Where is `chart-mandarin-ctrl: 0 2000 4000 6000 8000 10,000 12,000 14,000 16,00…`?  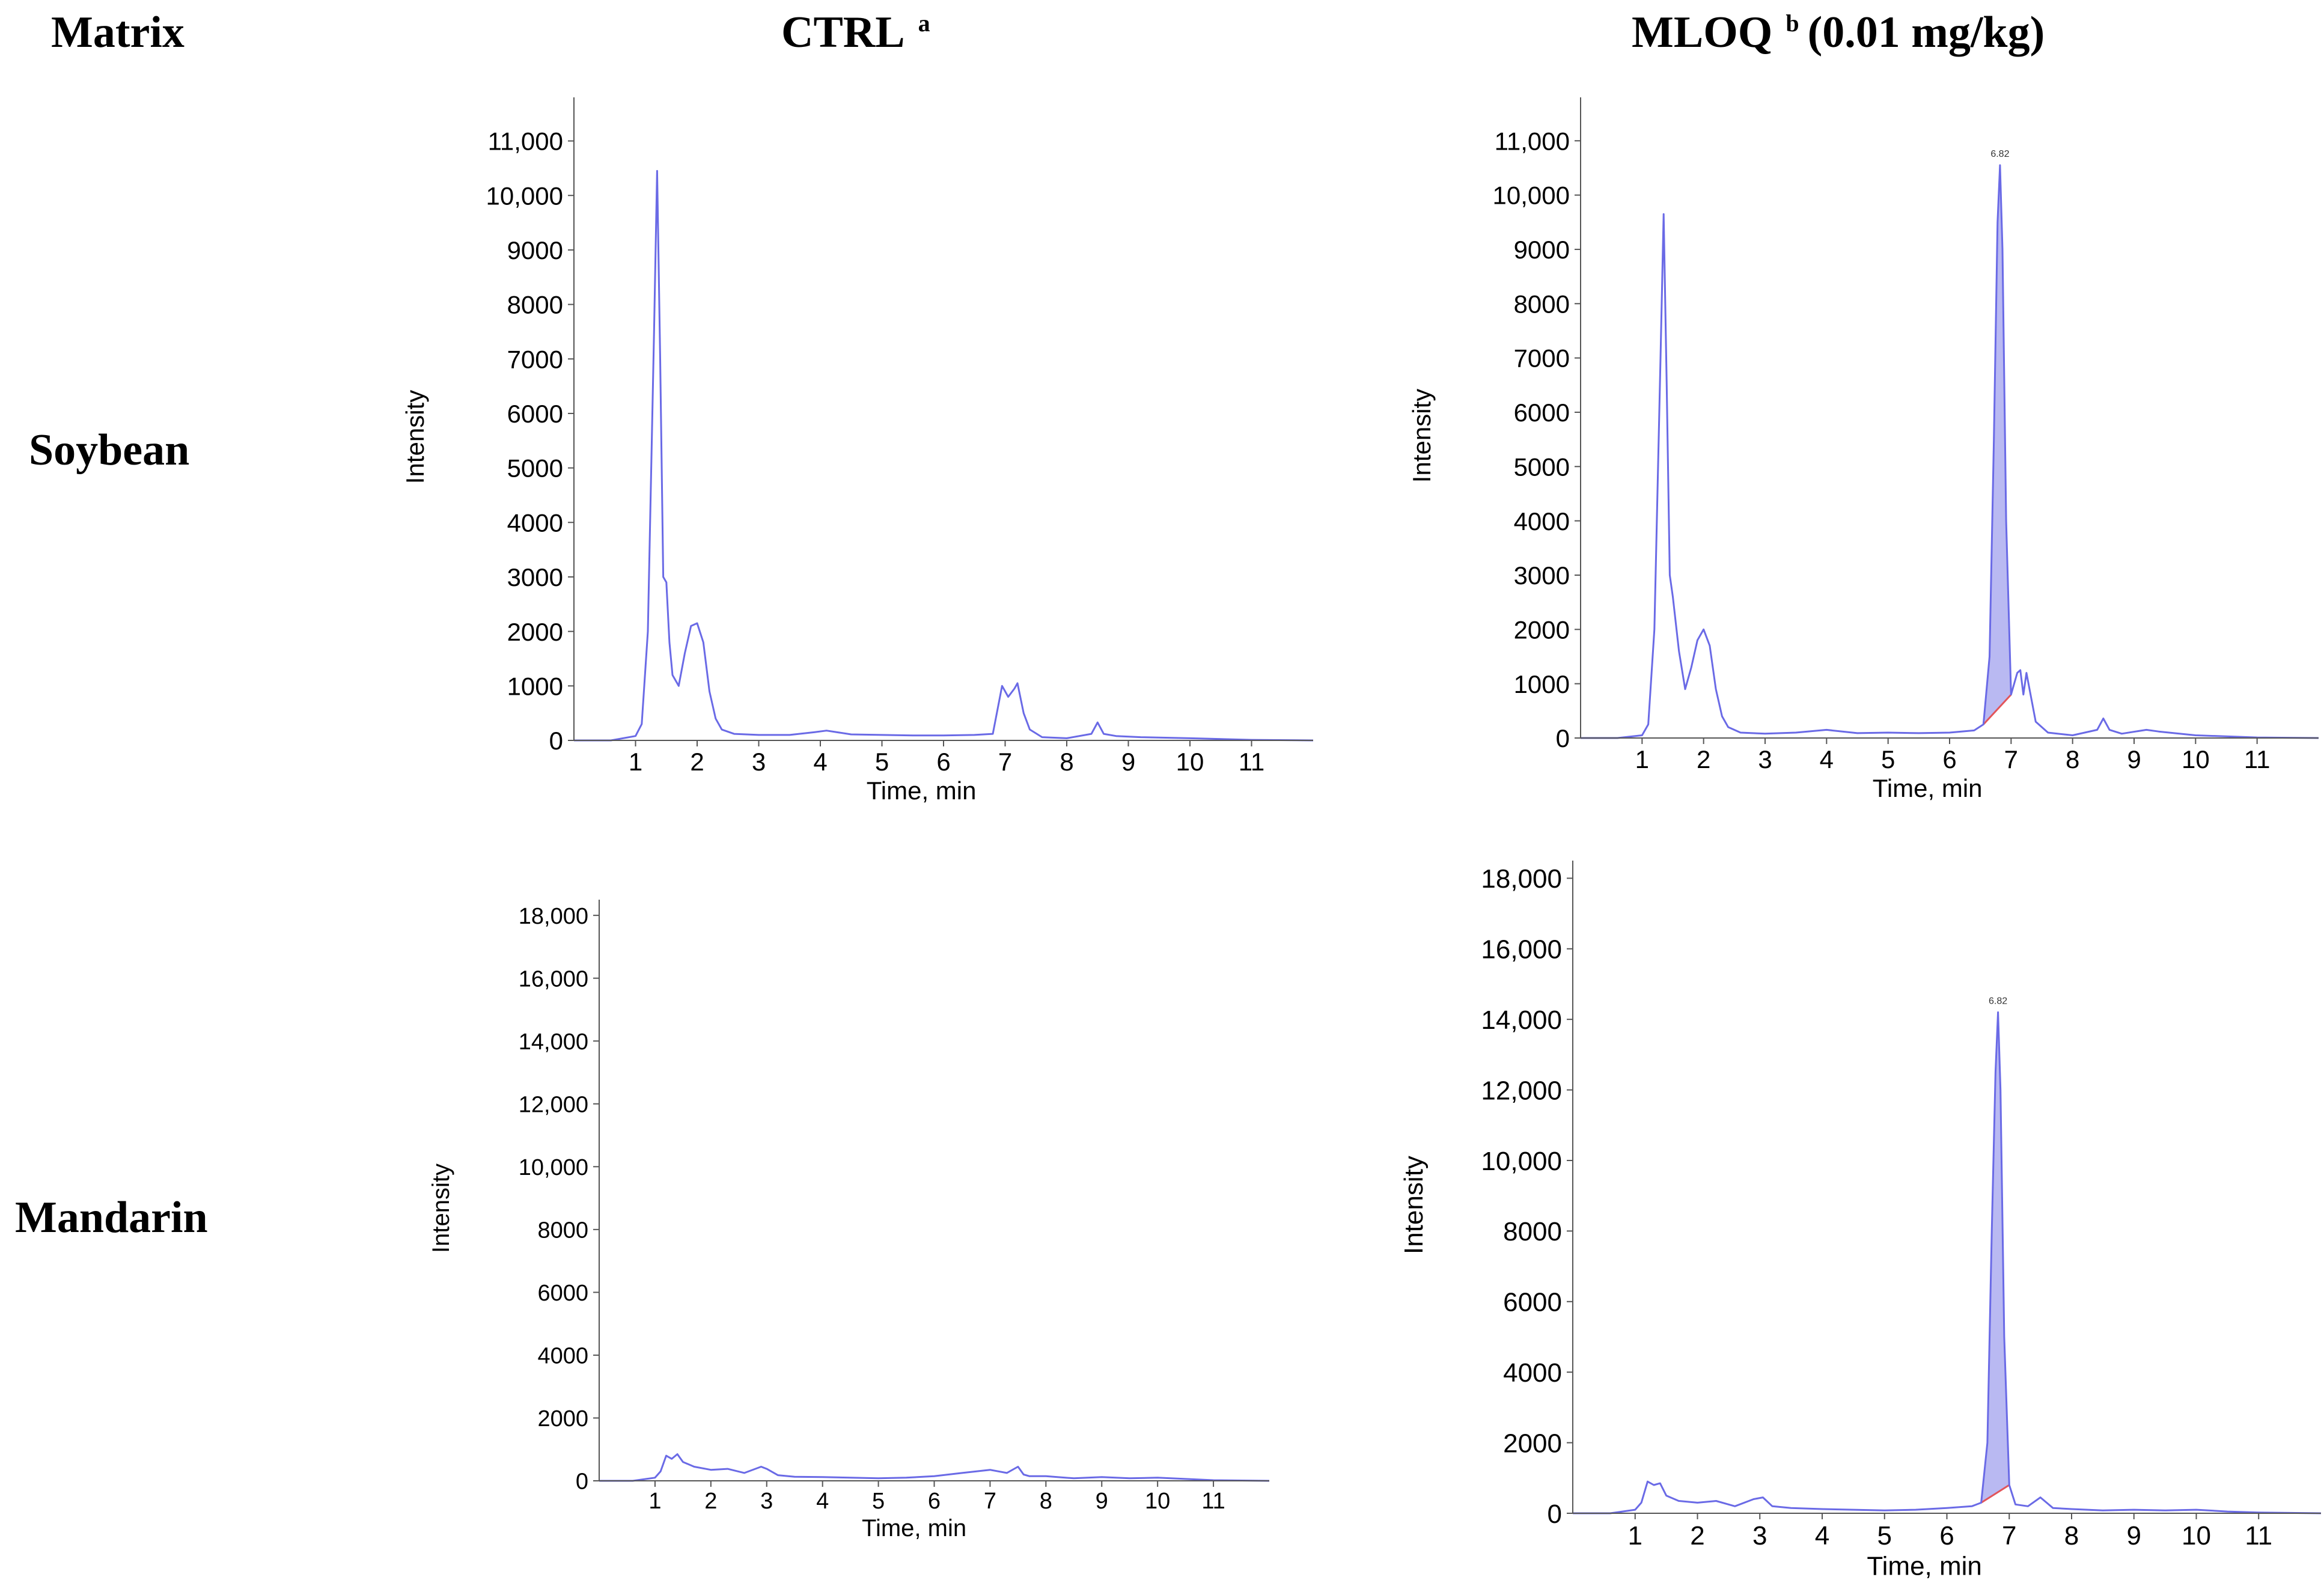 chart-mandarin-ctrl: 0 2000 4000 6000 8000 10,000 12,000 14,000 16,00… is located at coordinates (849, 1221).